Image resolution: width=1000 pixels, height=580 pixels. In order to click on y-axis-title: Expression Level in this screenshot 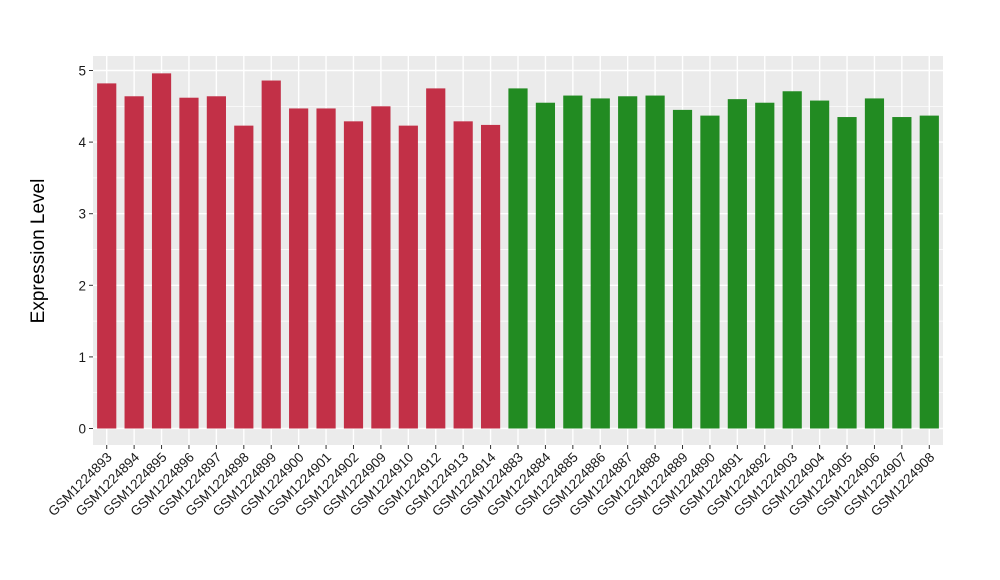, I will do `click(38, 251)`.